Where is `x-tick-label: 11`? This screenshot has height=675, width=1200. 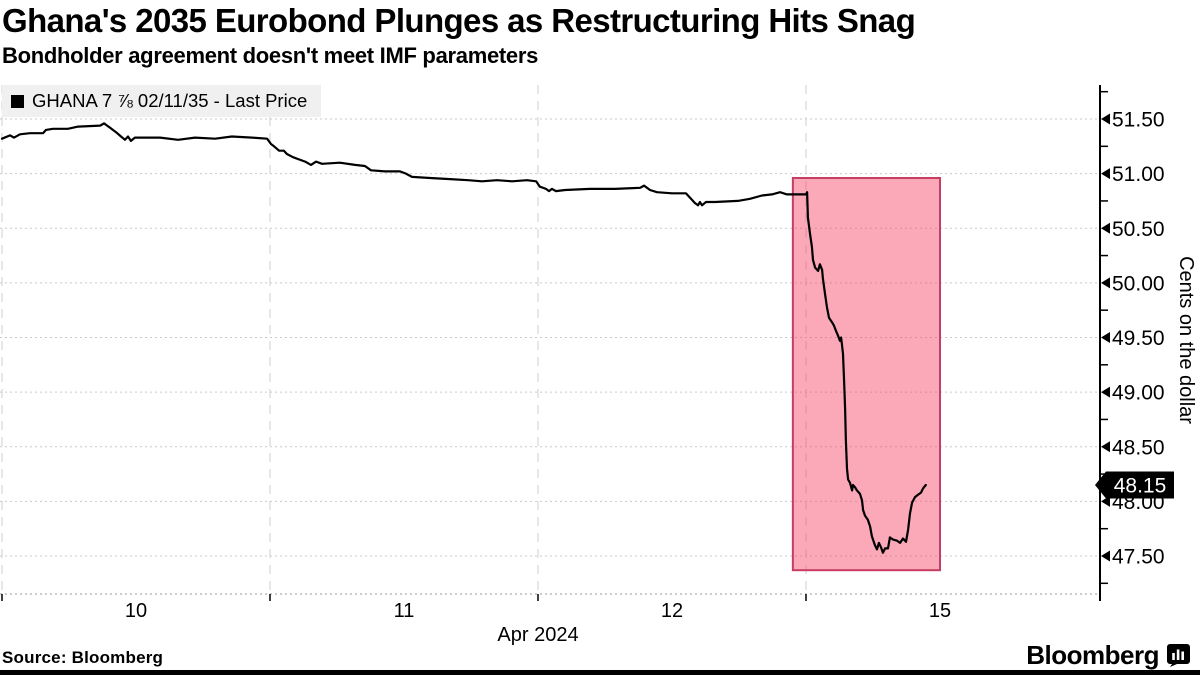
x-tick-label: 11 is located at coordinates (404, 611).